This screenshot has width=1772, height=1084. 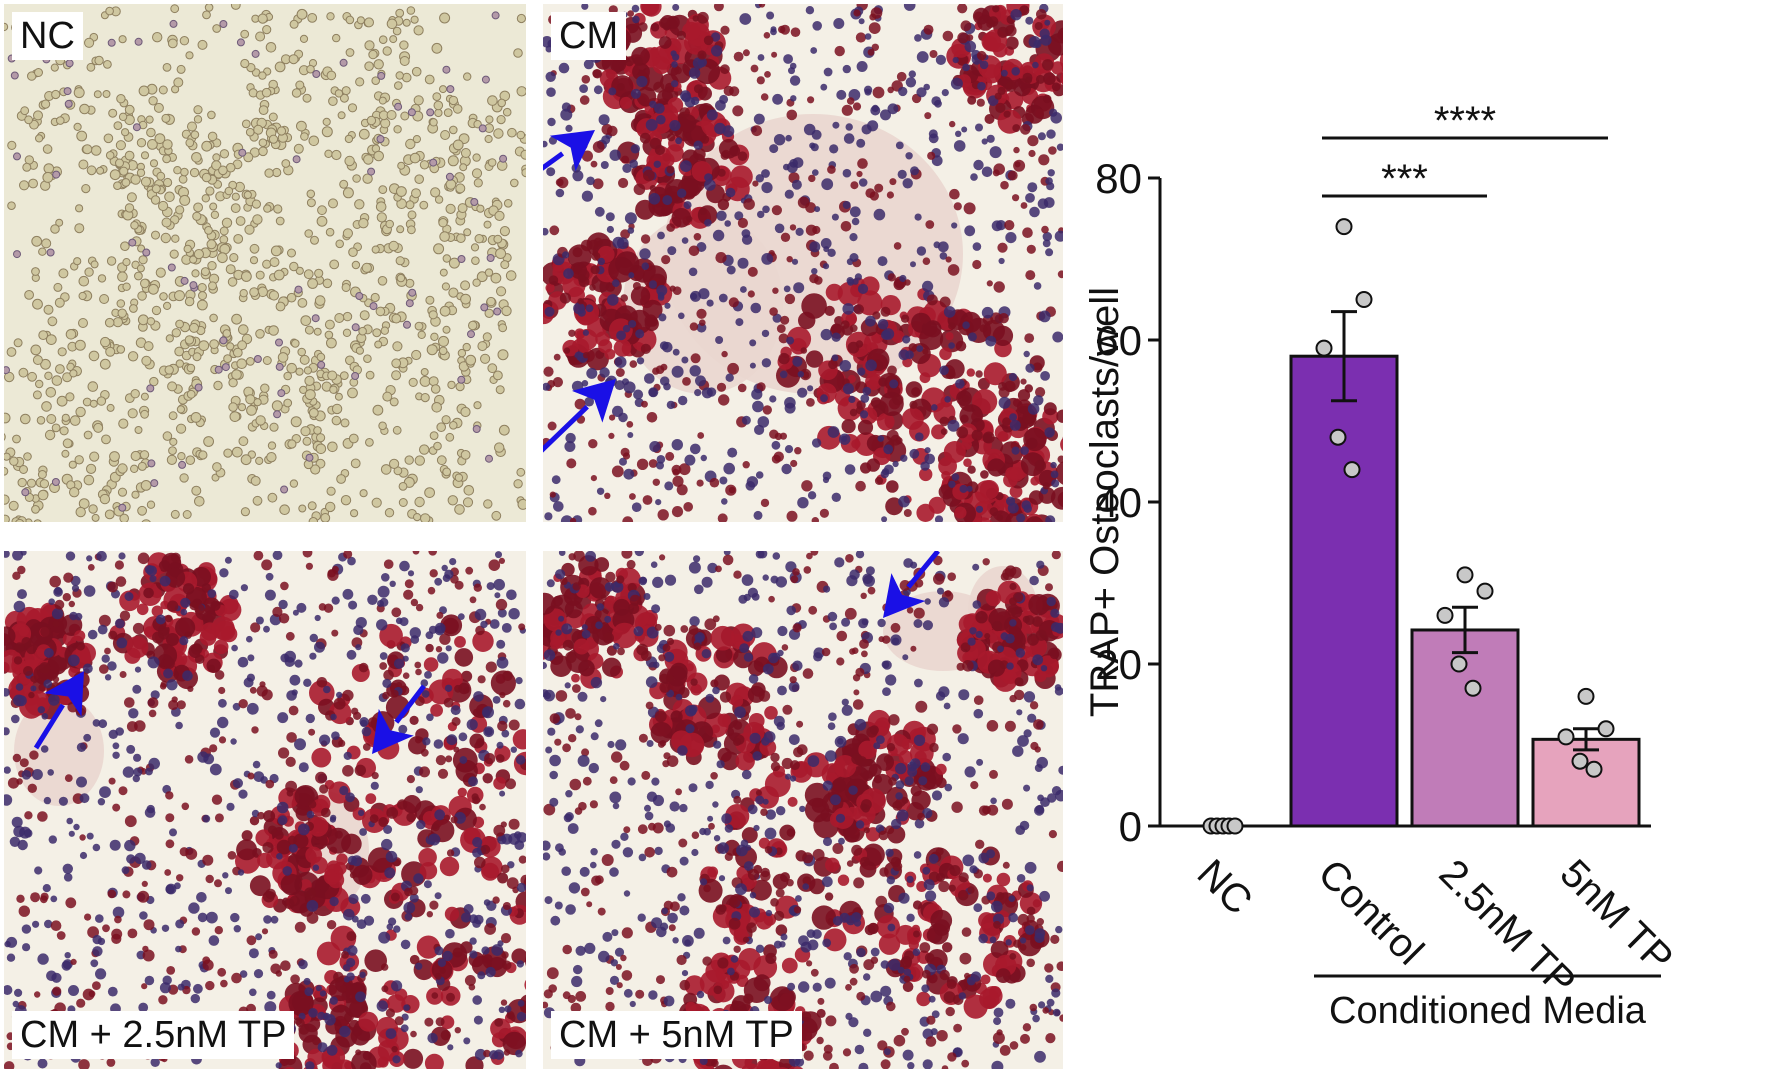 I want to click on cm-5nm-tp-stain-image, so click(x=803, y=810).